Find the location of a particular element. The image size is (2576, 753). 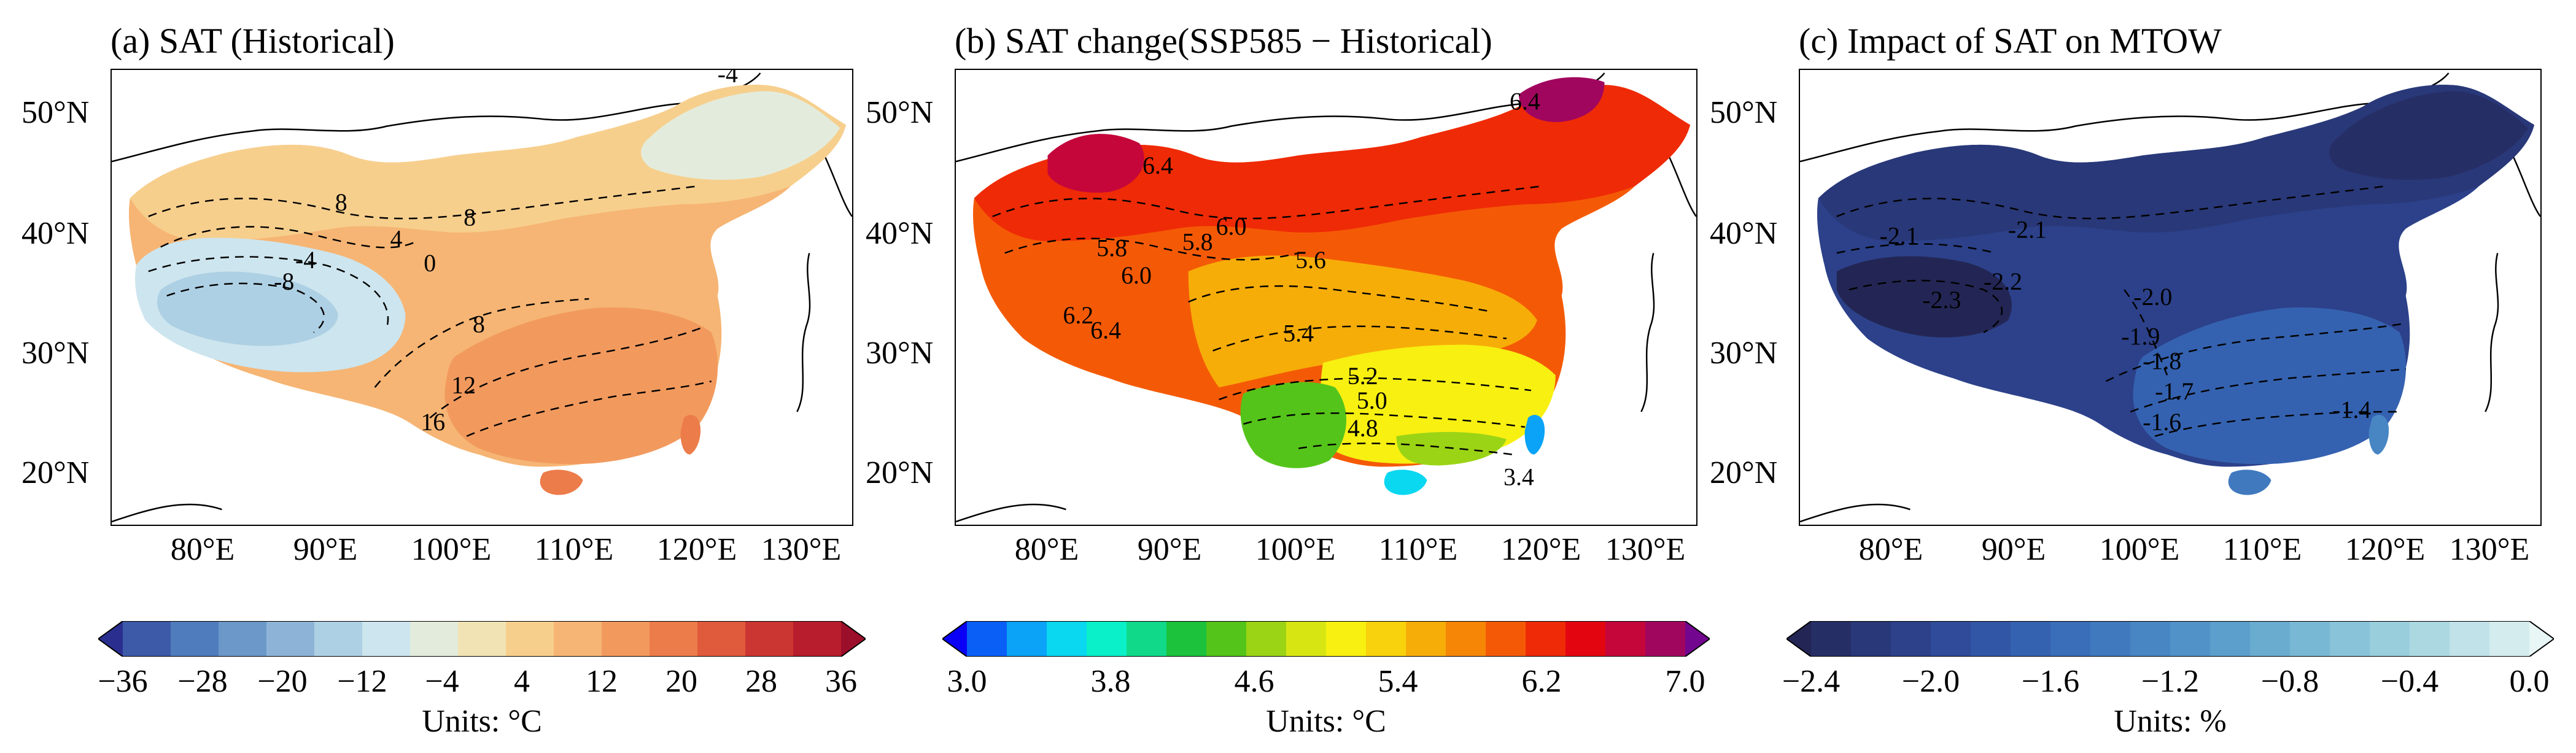

region-plateau-darkest is located at coordinates (1924, 297).